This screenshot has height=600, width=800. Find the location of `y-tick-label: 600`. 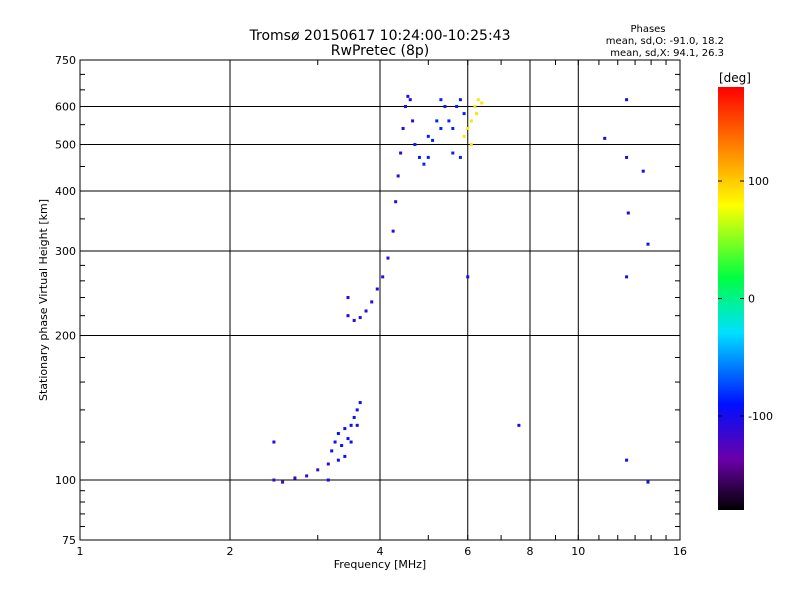

y-tick-label: 600 is located at coordinates (65, 107).